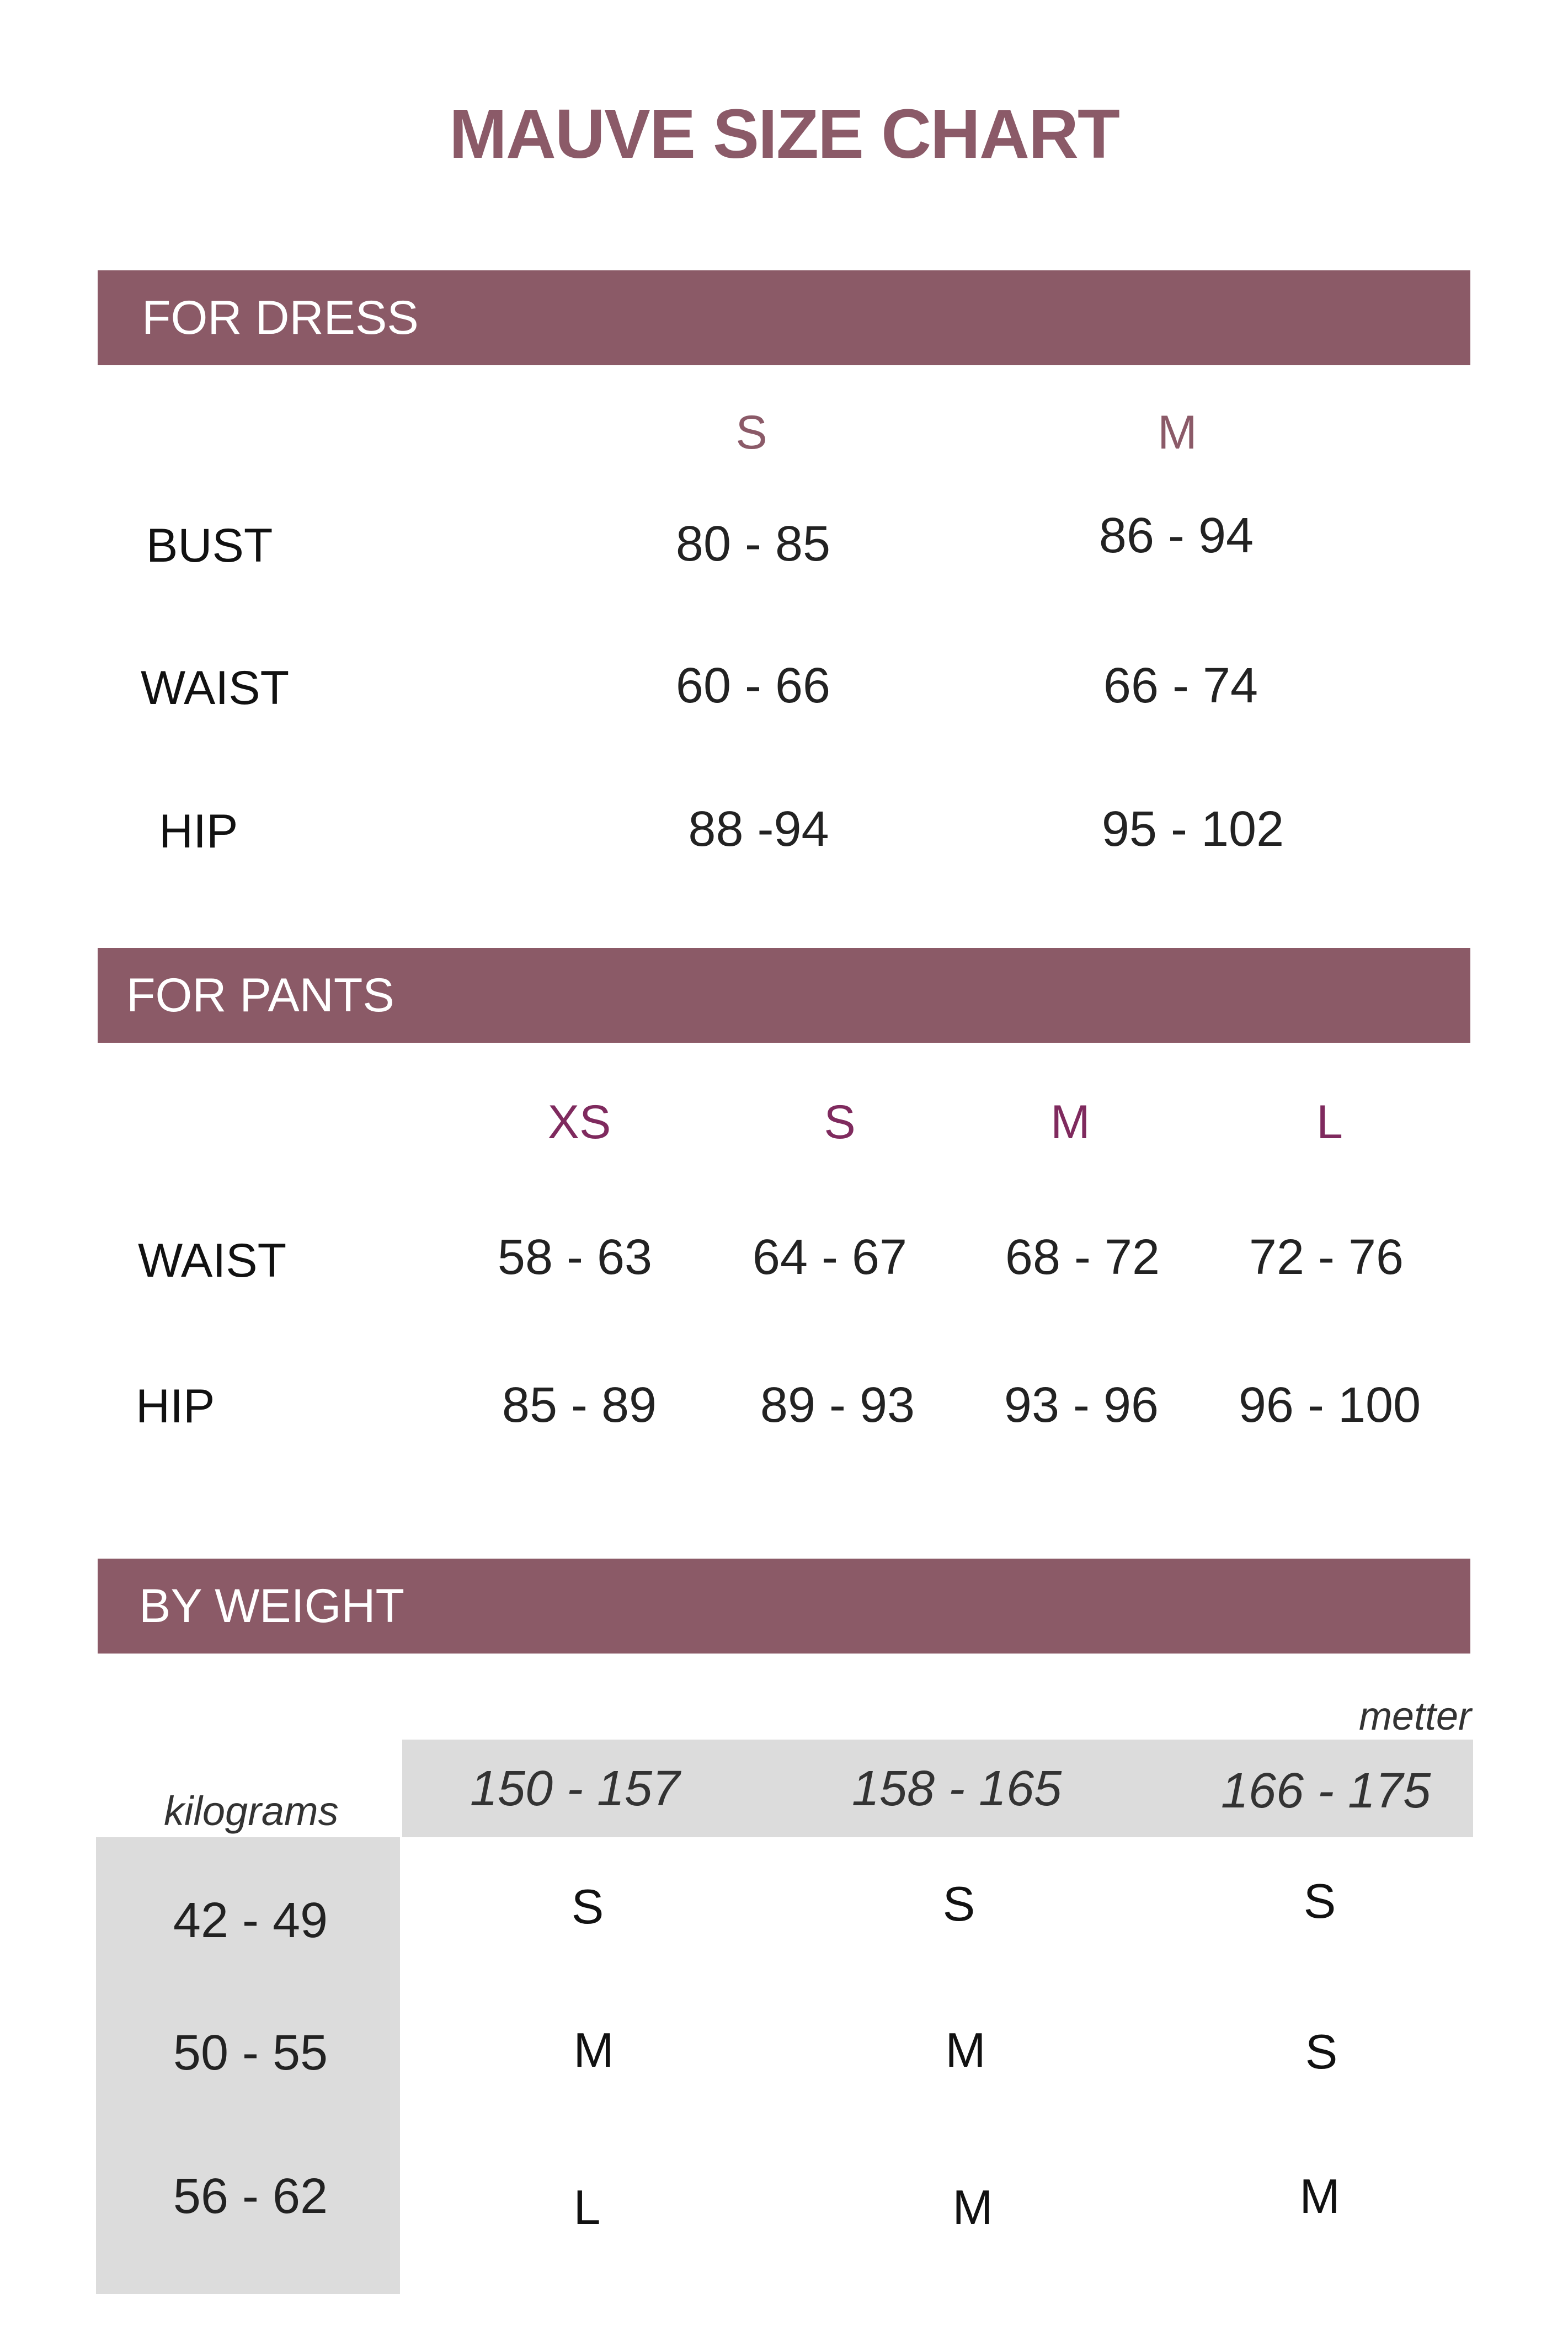 This screenshot has height=2352, width=1568. What do you see at coordinates (1329, 1405) in the screenshot?
I see `pants-hip-l: 96 - 100` at bounding box center [1329, 1405].